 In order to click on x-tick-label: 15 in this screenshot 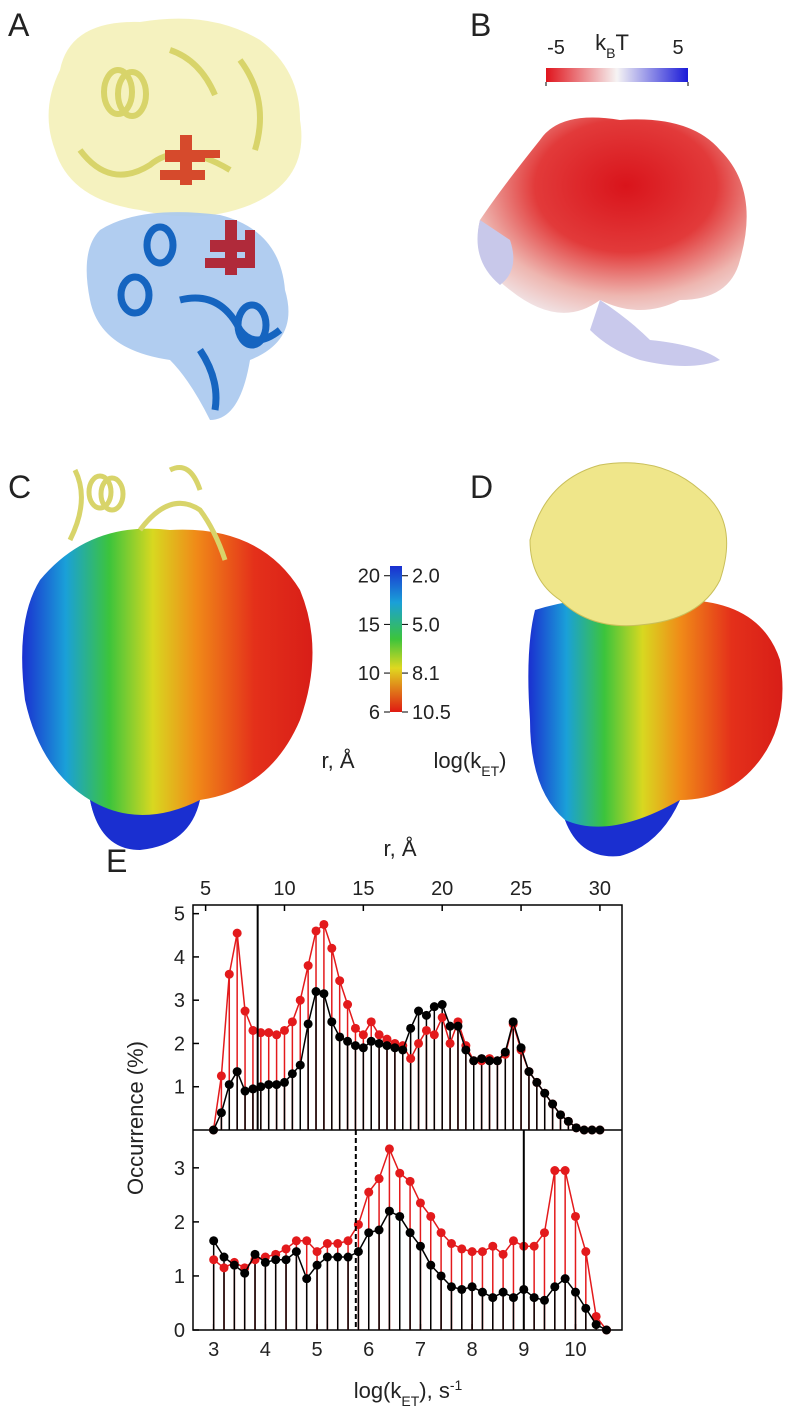, I will do `click(363, 889)`.